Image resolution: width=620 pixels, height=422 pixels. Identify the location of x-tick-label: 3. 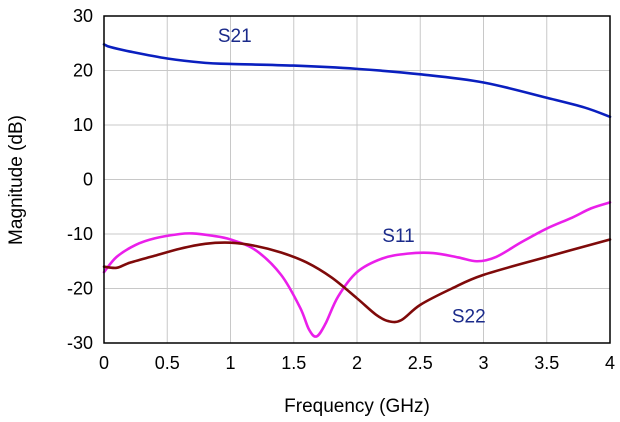
(483, 363).